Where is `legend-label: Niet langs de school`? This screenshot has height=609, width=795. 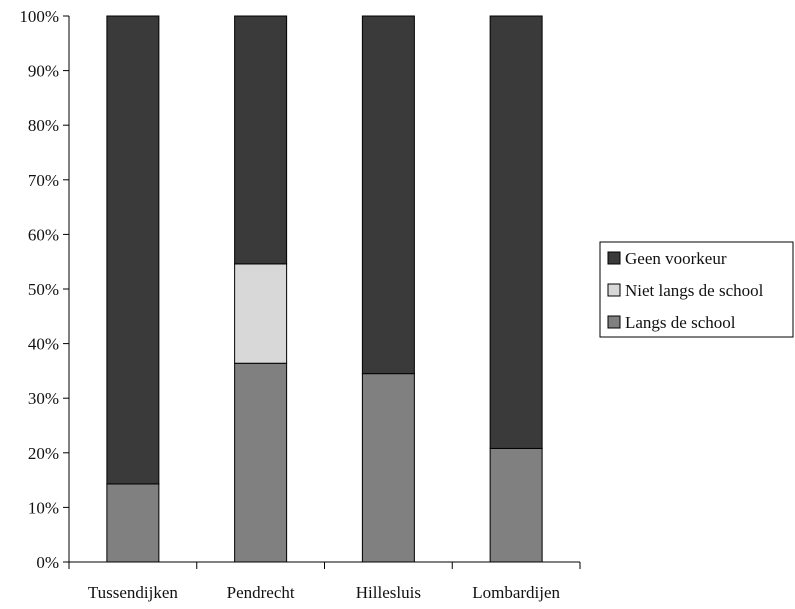 legend-label: Niet langs de school is located at coordinates (694, 290).